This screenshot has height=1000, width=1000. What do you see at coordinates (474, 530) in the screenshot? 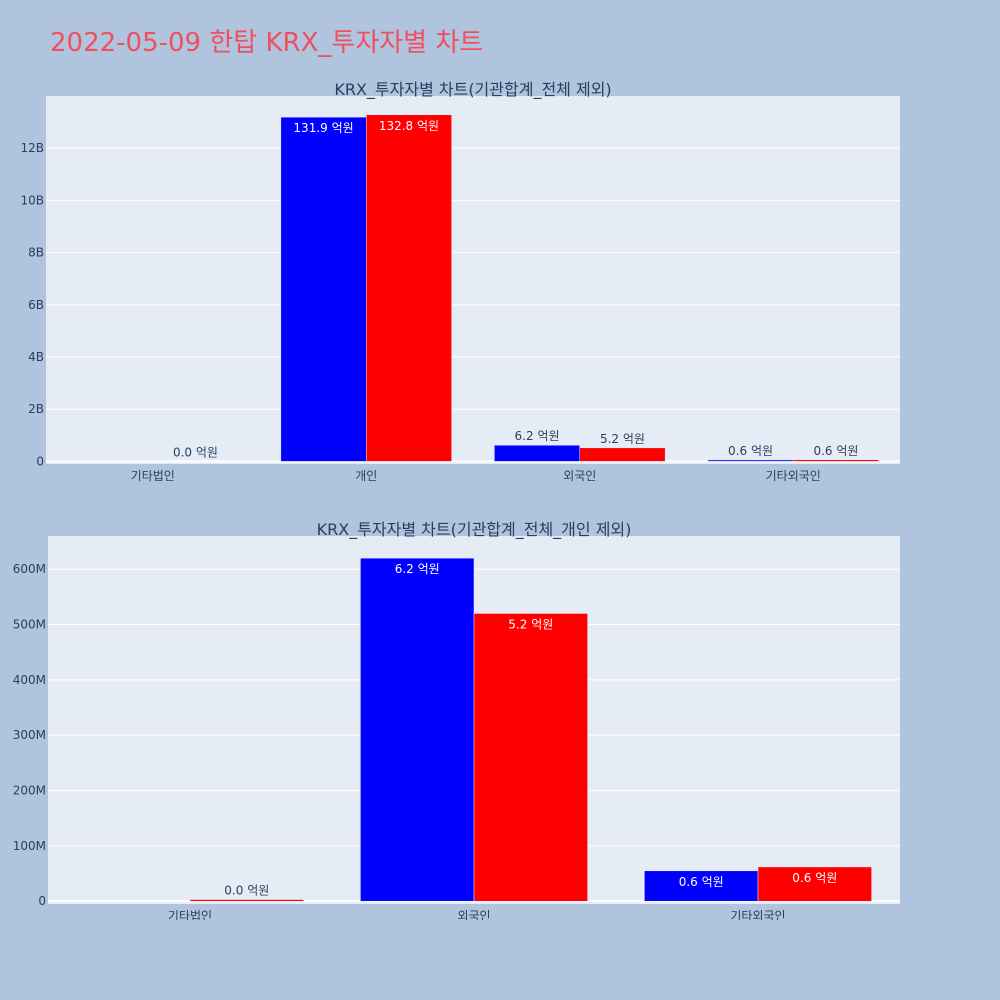
I see `chart-title: KRX_투자자별 차트(기관합계_전체_개인 제외)` at bounding box center [474, 530].